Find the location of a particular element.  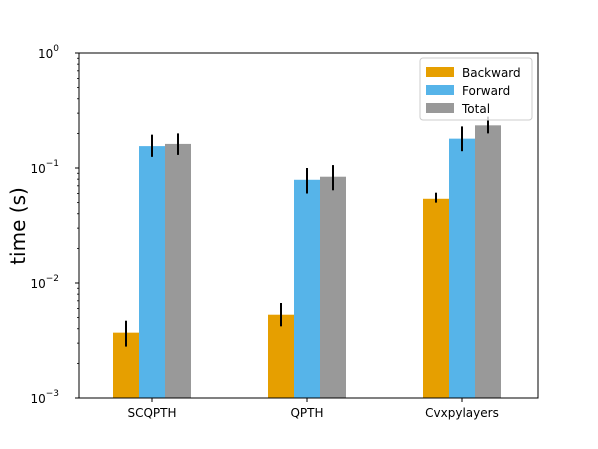

bar-backward-cvxpylayers is located at coordinates (436, 298).